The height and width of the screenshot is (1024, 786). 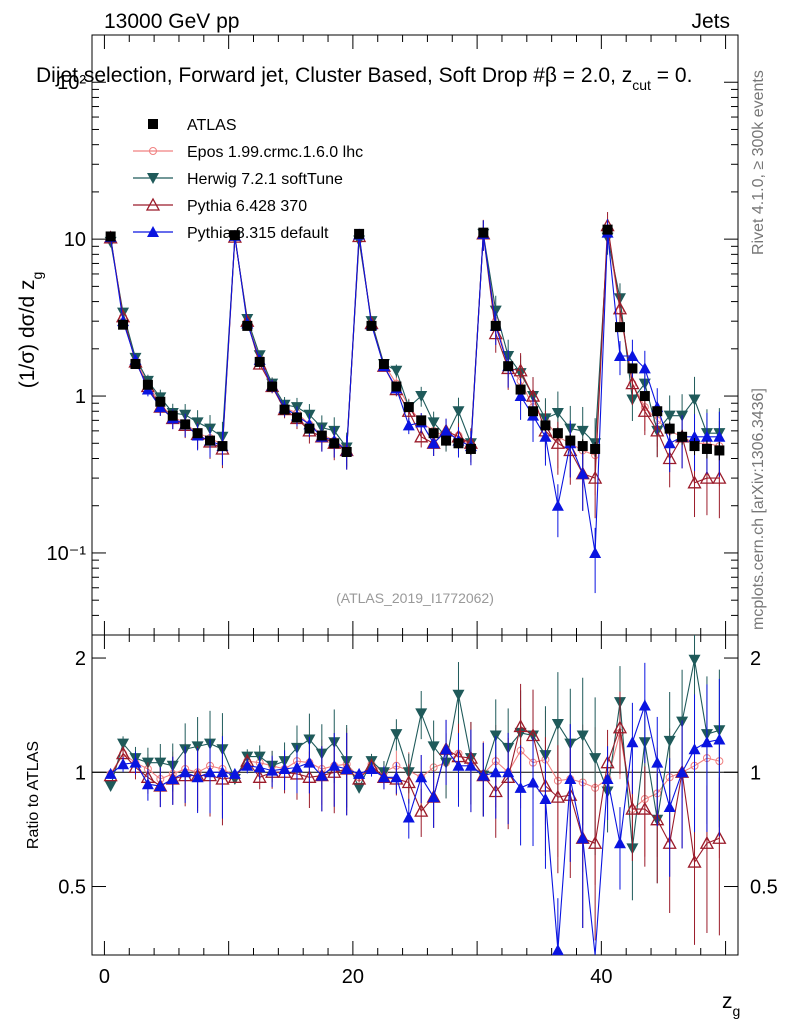 What do you see at coordinates (80, 773) in the screenshot?
I see `ratio-y-tick-label: 1` at bounding box center [80, 773].